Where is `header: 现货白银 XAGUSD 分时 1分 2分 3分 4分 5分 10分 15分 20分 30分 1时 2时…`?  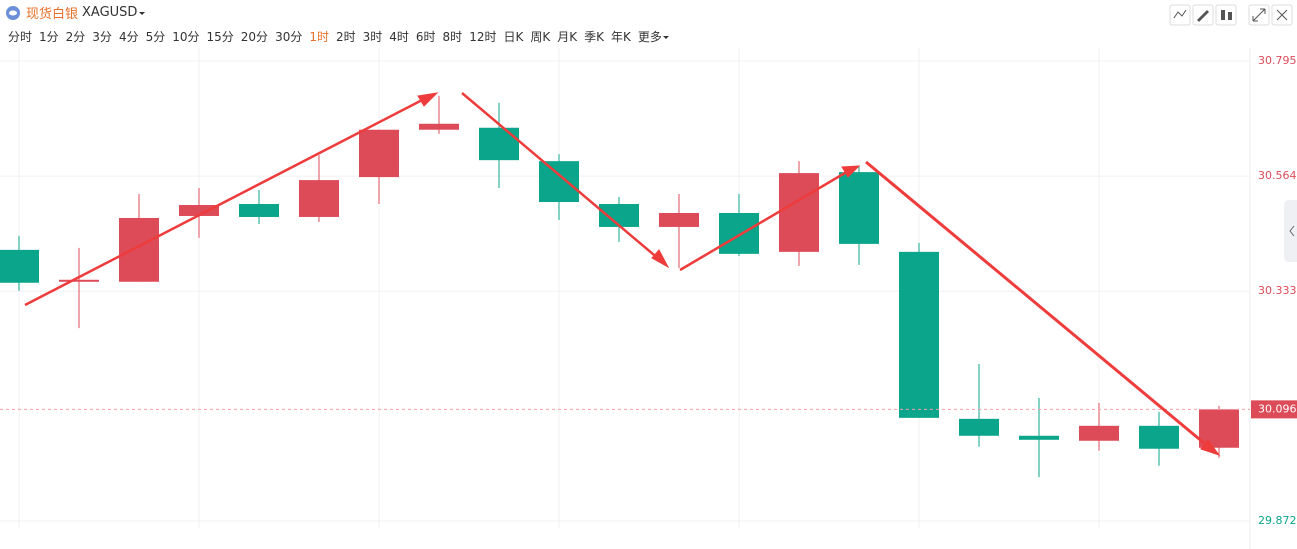
header: 现货白银 XAGUSD 分时 1分 2分 3分 4分 5分 10分 15分 20分 30分 1时 2时… is located at coordinates (580, 24).